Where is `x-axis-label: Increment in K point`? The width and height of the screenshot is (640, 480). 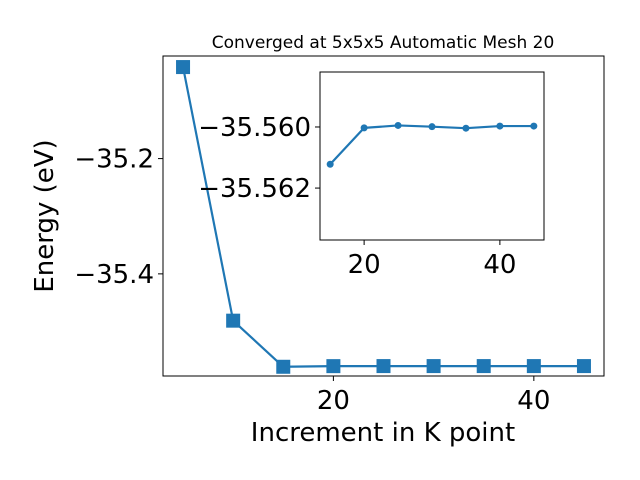 x-axis-label: Increment in K point is located at coordinates (383, 433).